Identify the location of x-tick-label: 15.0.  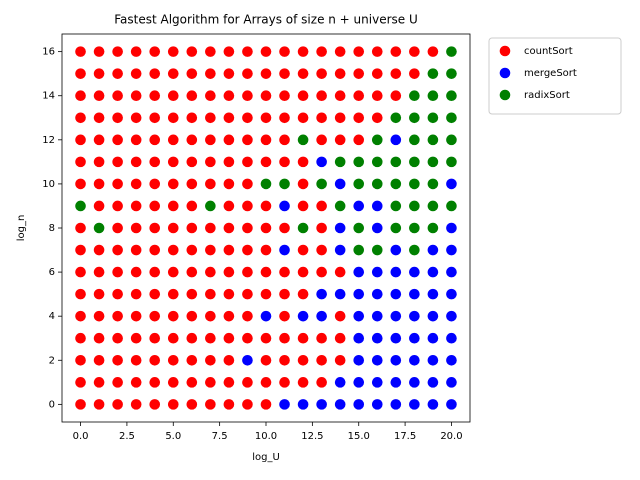
(359, 436).